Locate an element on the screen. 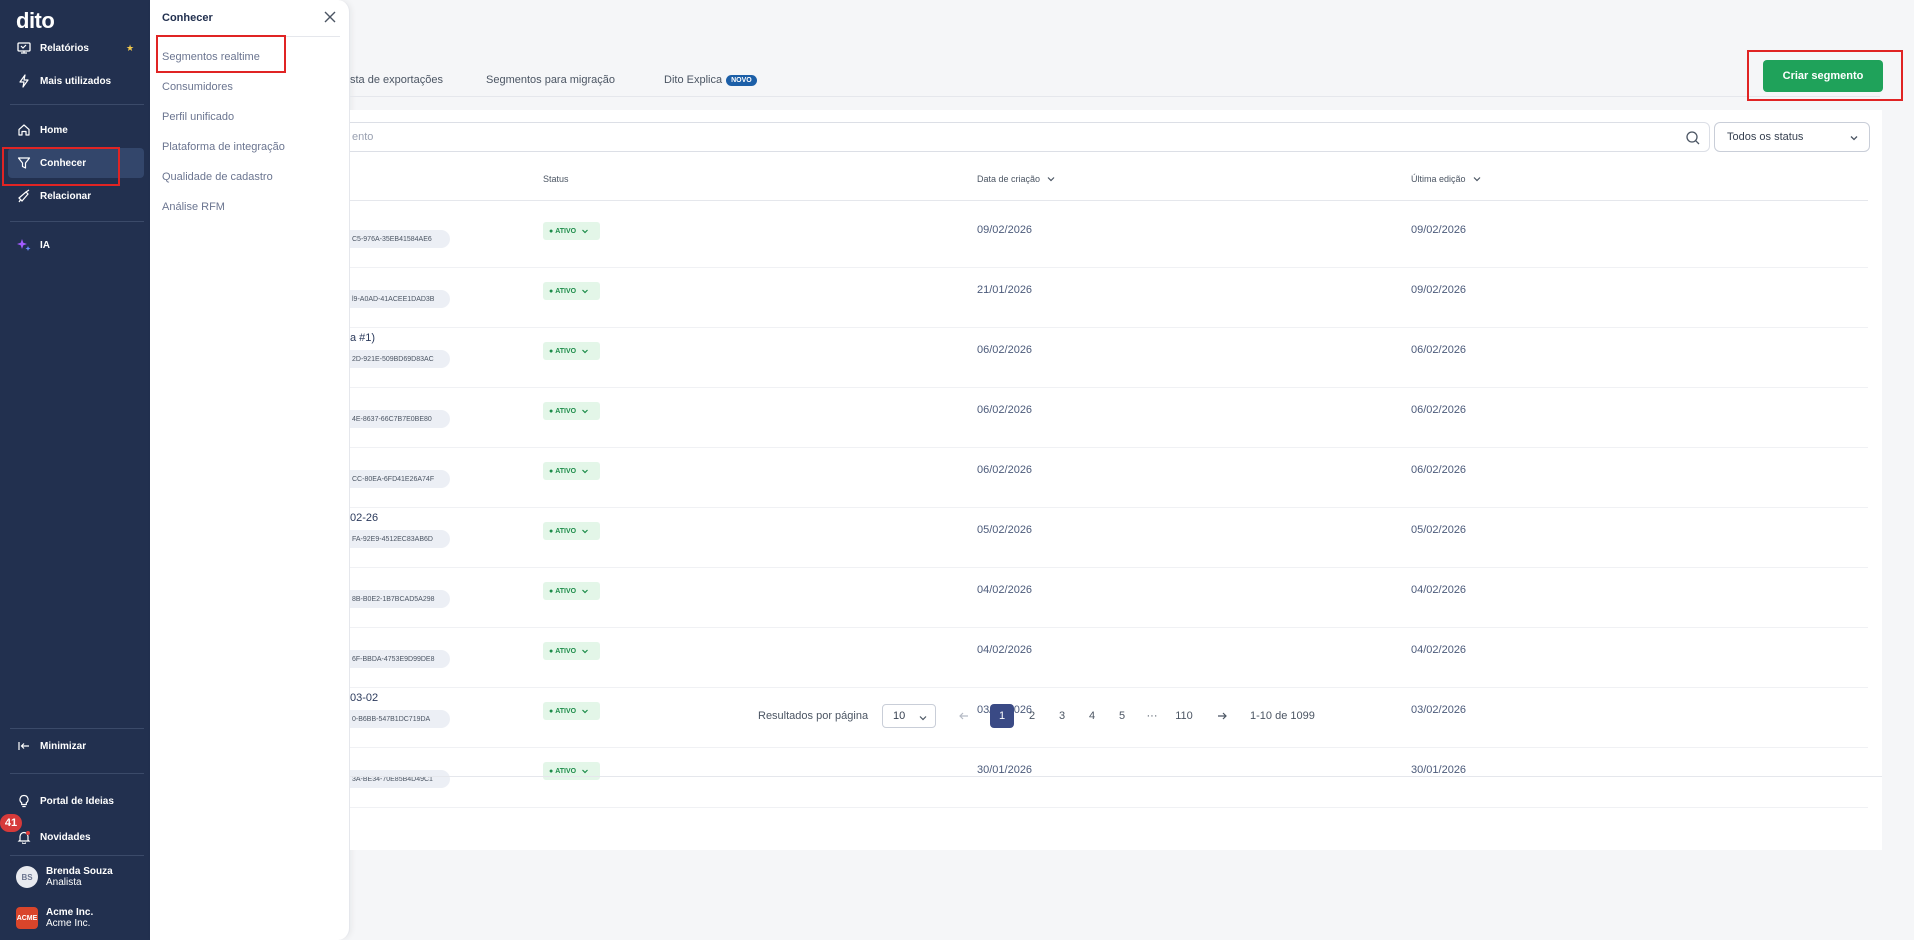 Image resolution: width=1914 pixels, height=940 pixels. sidebar-item-mais-utilizados: Mais utilizados is located at coordinates (76, 81).